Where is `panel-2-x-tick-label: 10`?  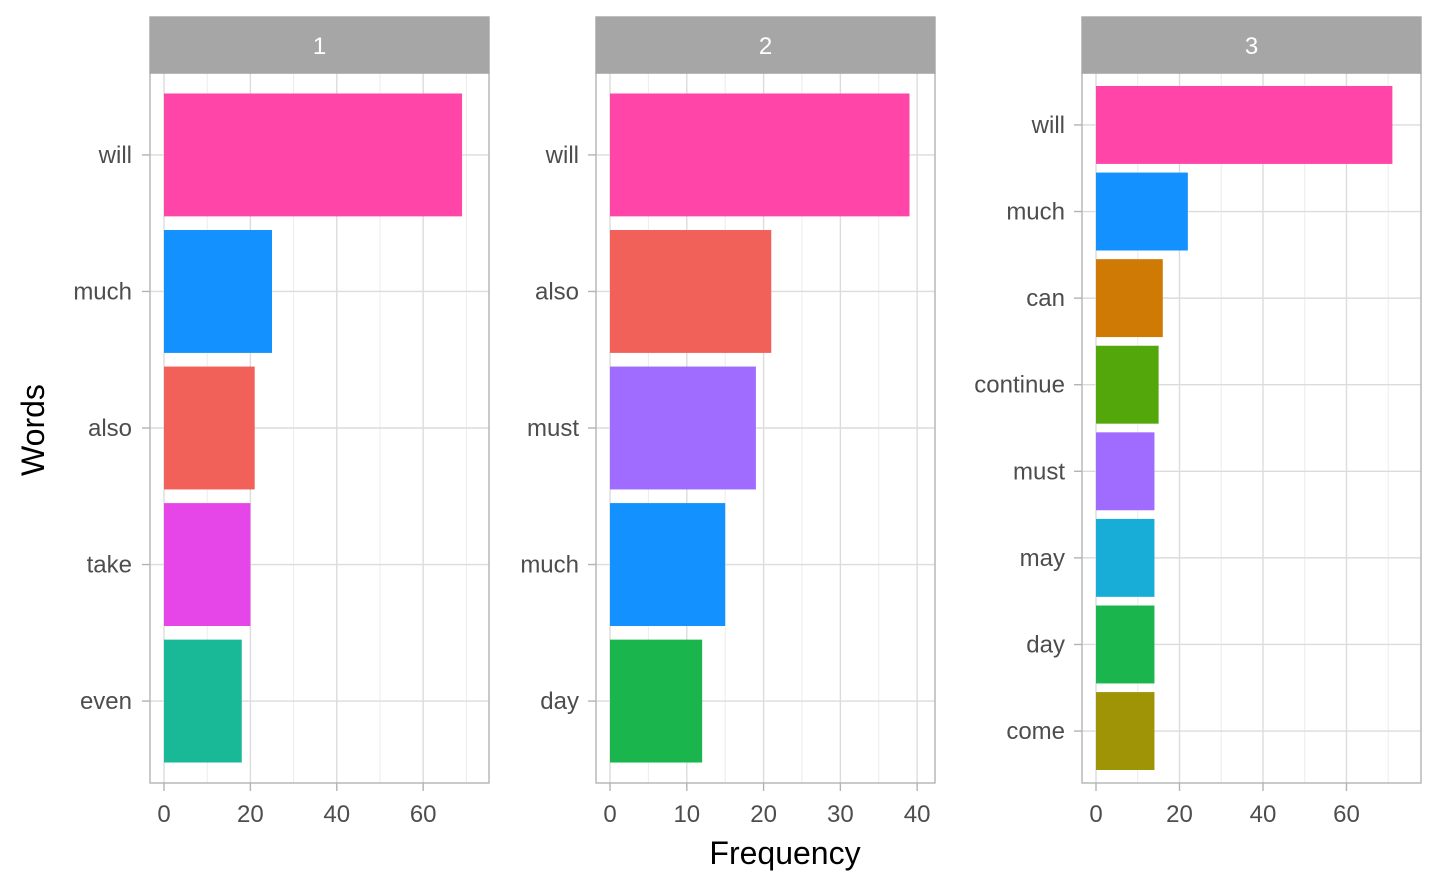 panel-2-x-tick-label: 10 is located at coordinates (686, 814).